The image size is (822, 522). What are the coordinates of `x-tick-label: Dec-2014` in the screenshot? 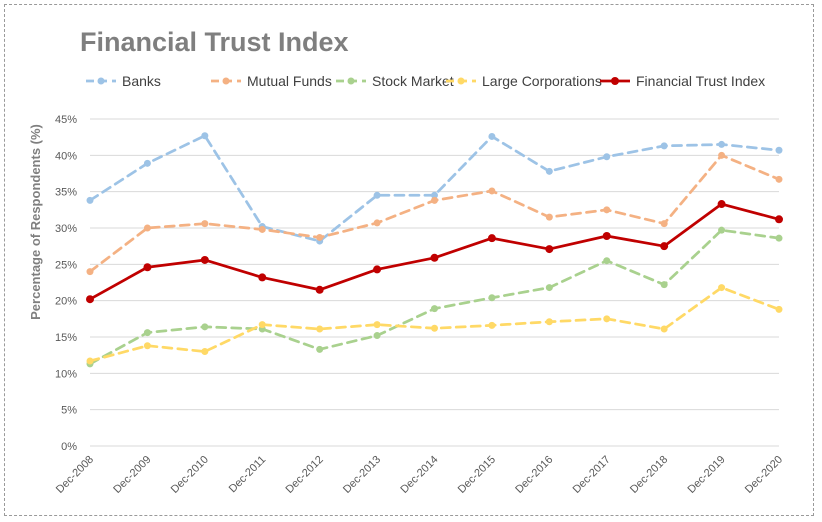 It's located at (419, 475).